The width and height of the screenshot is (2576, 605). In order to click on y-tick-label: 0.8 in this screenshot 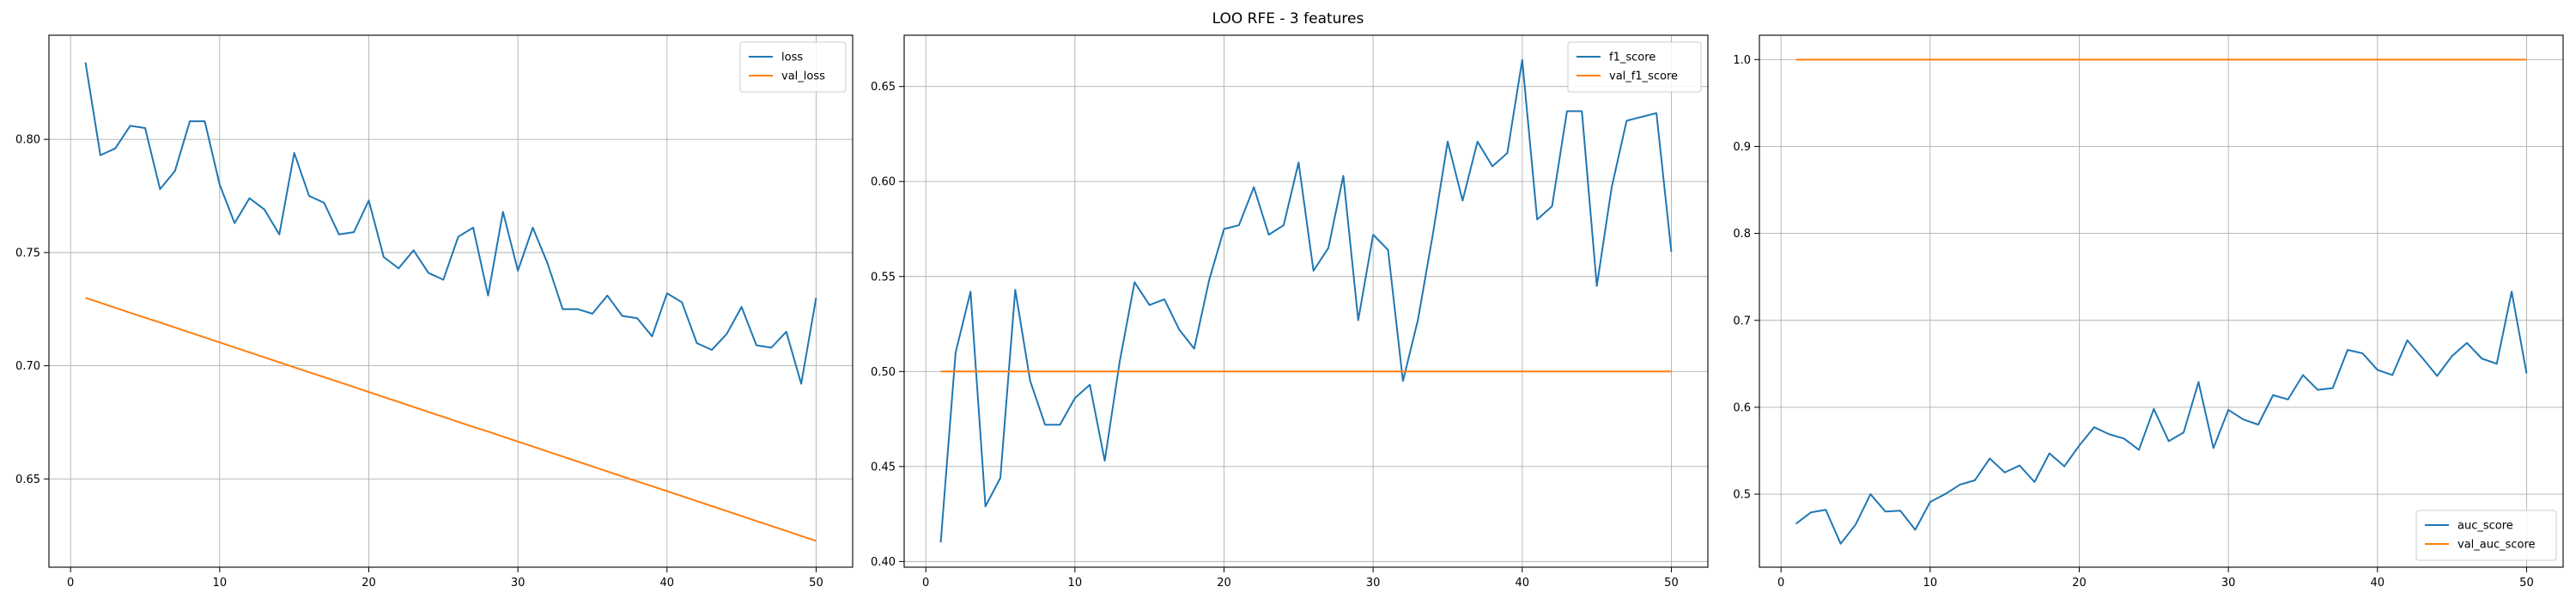, I will do `click(1742, 234)`.